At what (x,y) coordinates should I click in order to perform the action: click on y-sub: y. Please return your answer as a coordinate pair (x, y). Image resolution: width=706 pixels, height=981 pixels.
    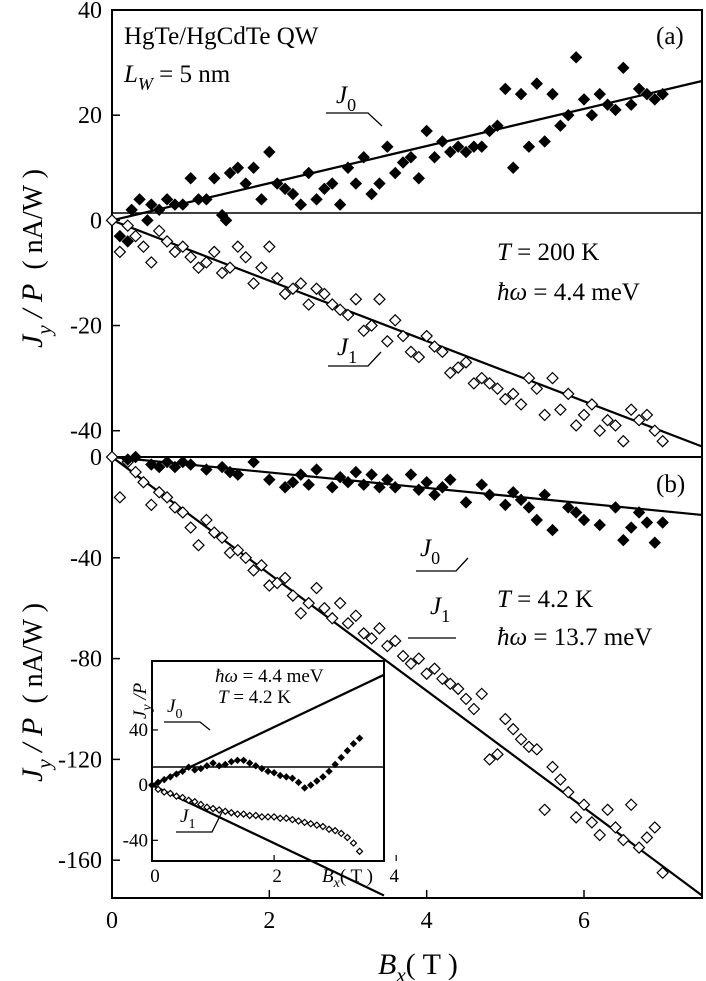
    Looking at the image, I should click on (44, 765).